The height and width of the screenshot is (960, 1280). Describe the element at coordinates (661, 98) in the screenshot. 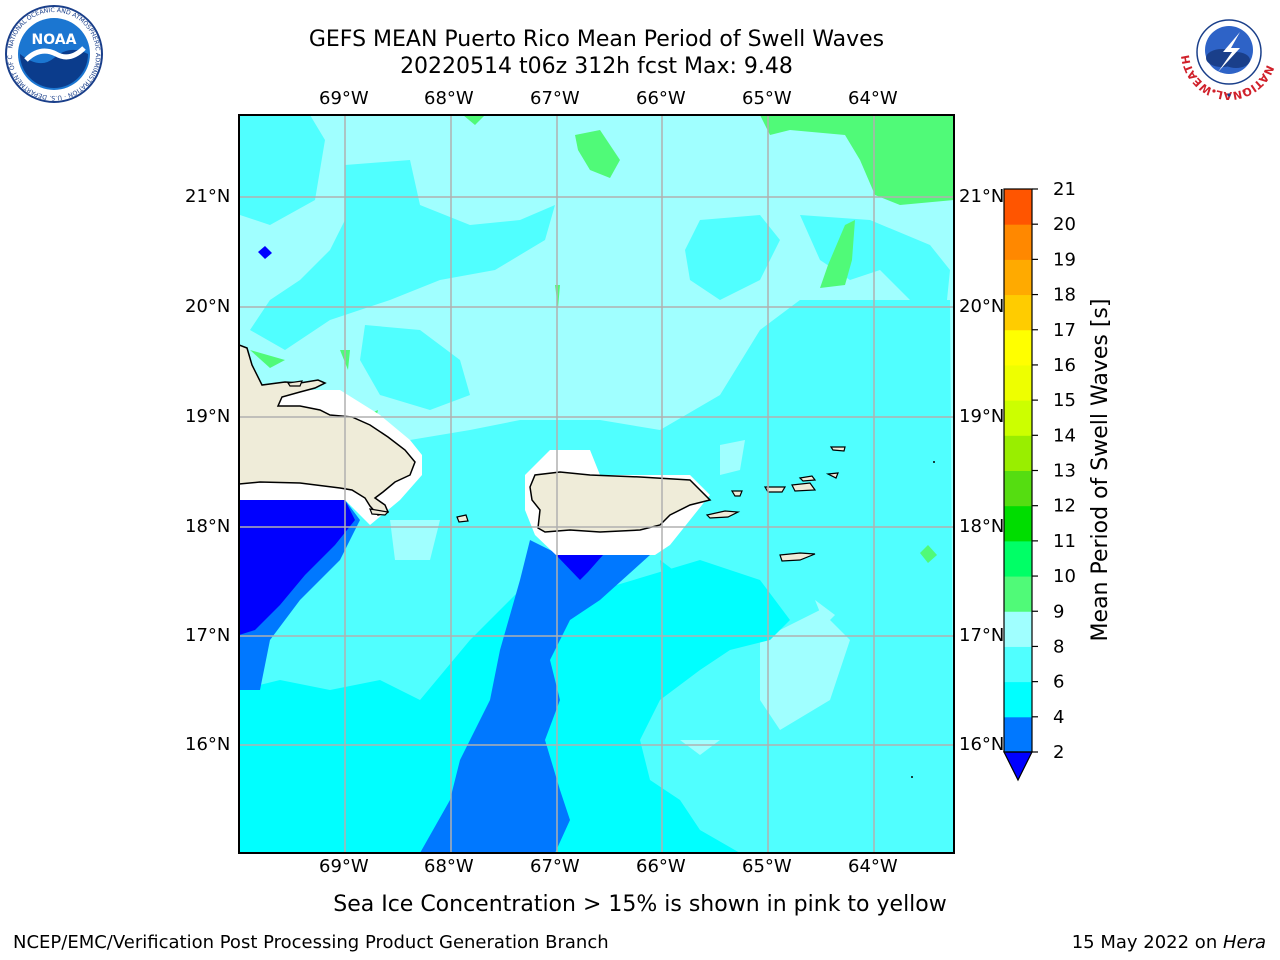

I see `lon-label-top: 66°W` at that location.